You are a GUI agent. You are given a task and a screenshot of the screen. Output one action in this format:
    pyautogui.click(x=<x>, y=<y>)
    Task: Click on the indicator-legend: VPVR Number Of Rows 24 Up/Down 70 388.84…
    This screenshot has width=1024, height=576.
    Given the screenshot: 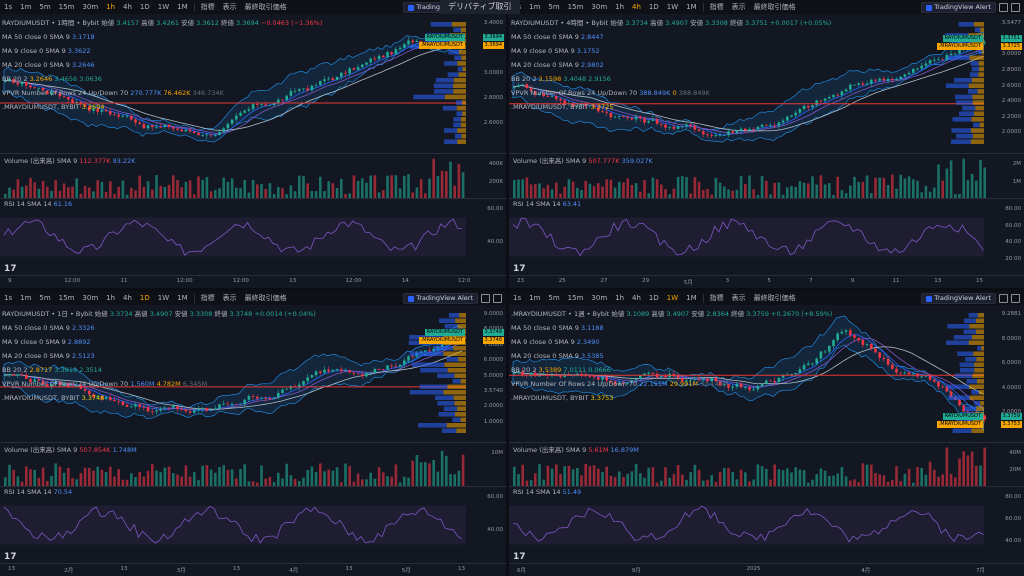 What is the action you would take?
    pyautogui.click(x=610, y=93)
    